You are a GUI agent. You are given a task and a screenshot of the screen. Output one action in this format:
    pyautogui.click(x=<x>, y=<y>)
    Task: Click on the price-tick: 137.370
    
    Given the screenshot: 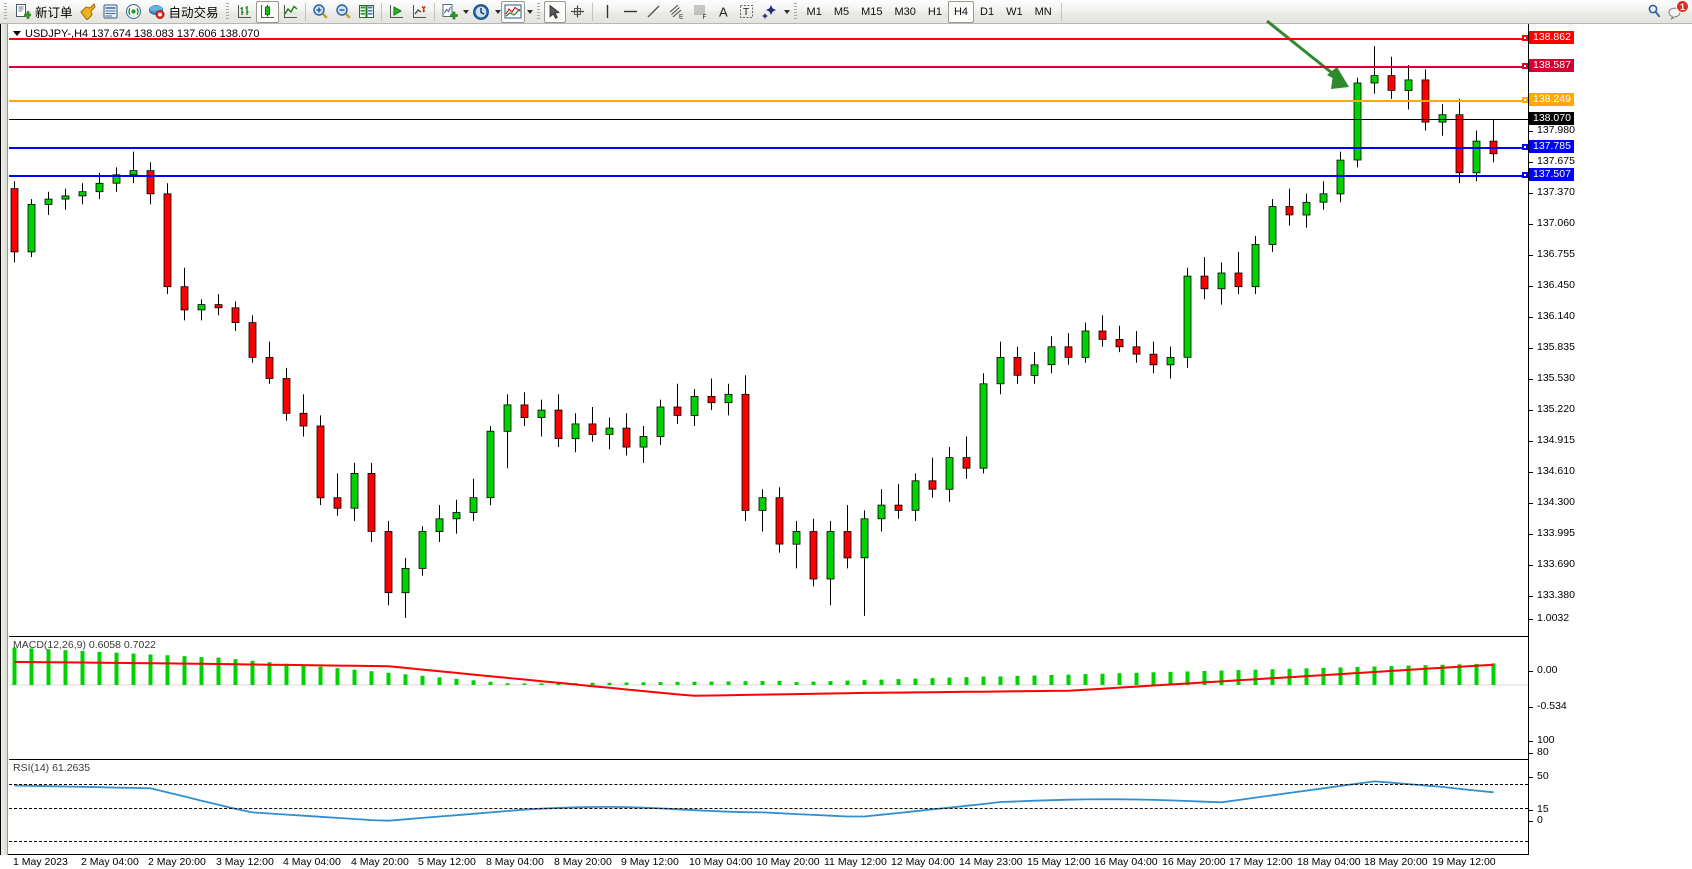 What is the action you would take?
    pyautogui.click(x=1552, y=192)
    